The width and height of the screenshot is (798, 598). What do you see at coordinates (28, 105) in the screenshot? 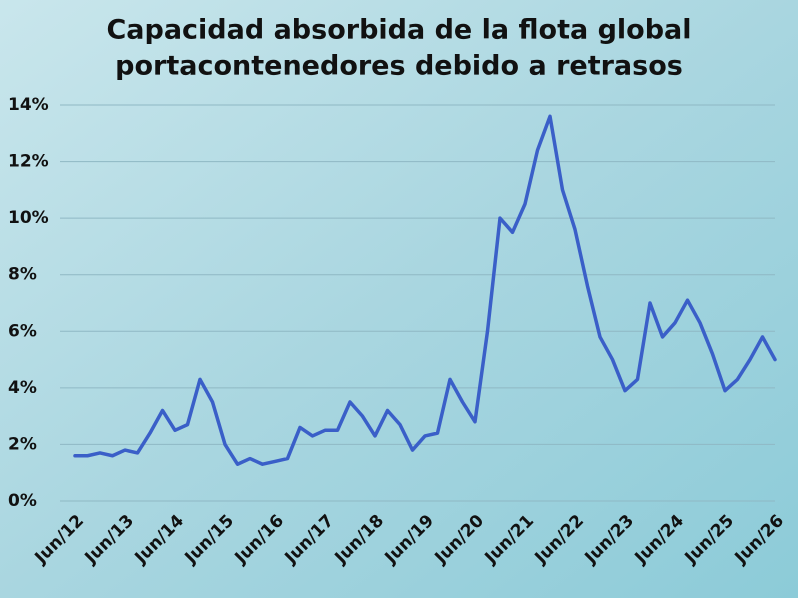
I see `y-tick-label: 14%` at bounding box center [28, 105].